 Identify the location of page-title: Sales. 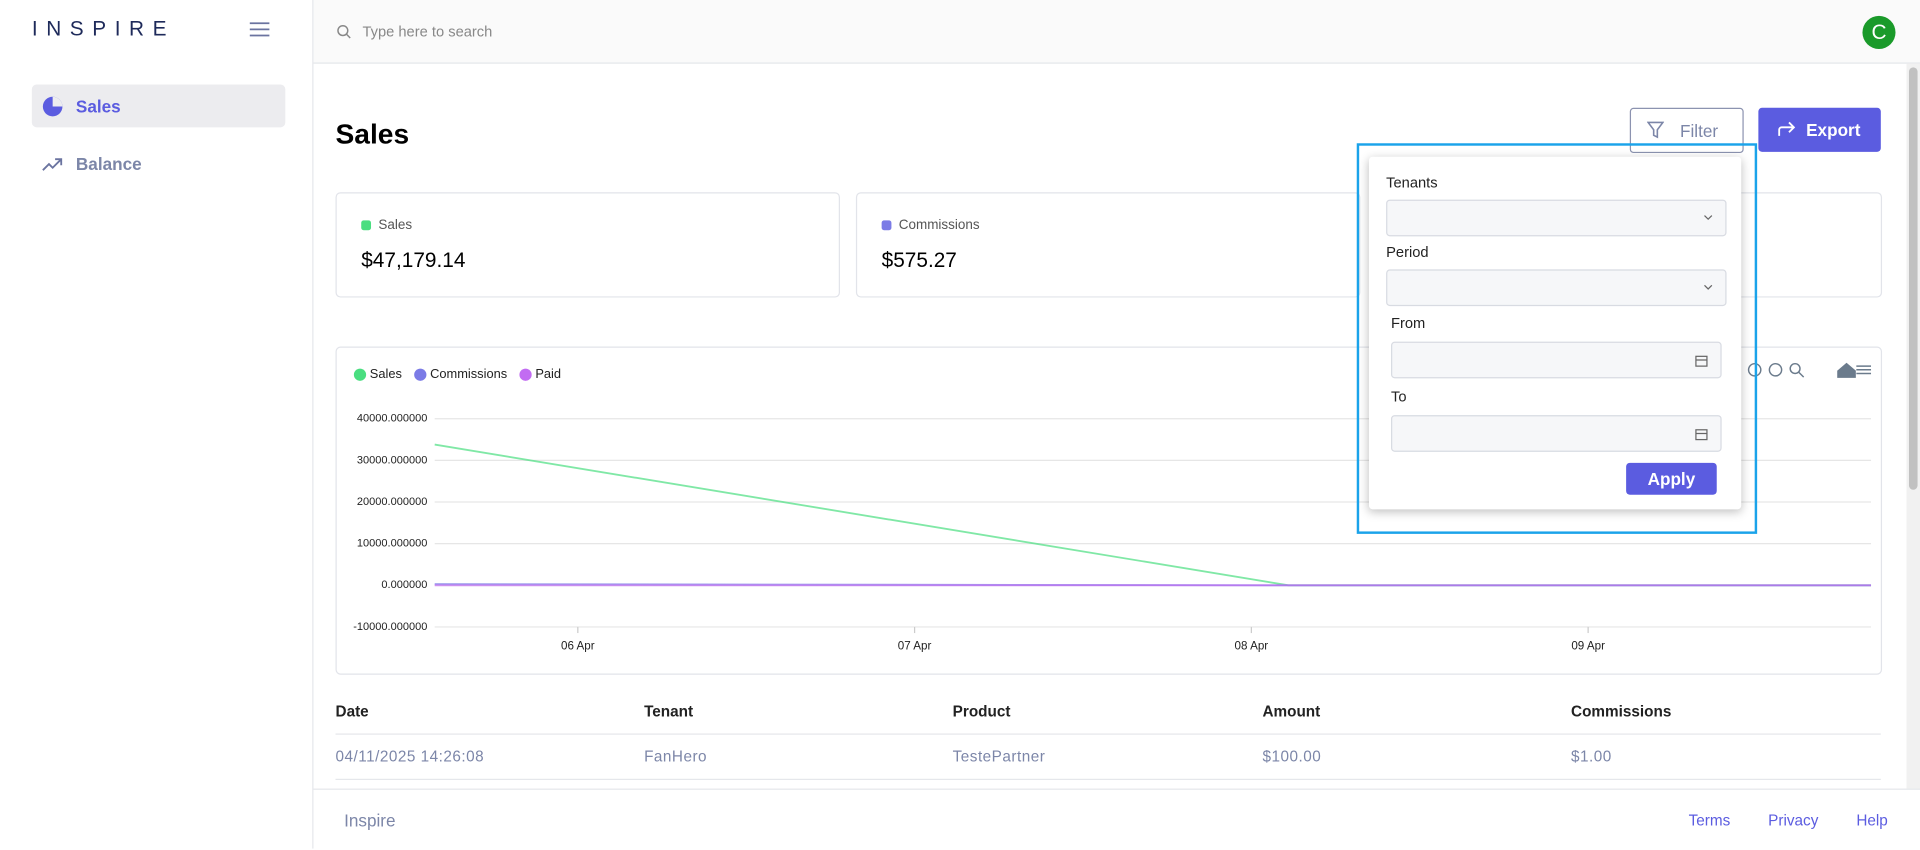
(372, 133).